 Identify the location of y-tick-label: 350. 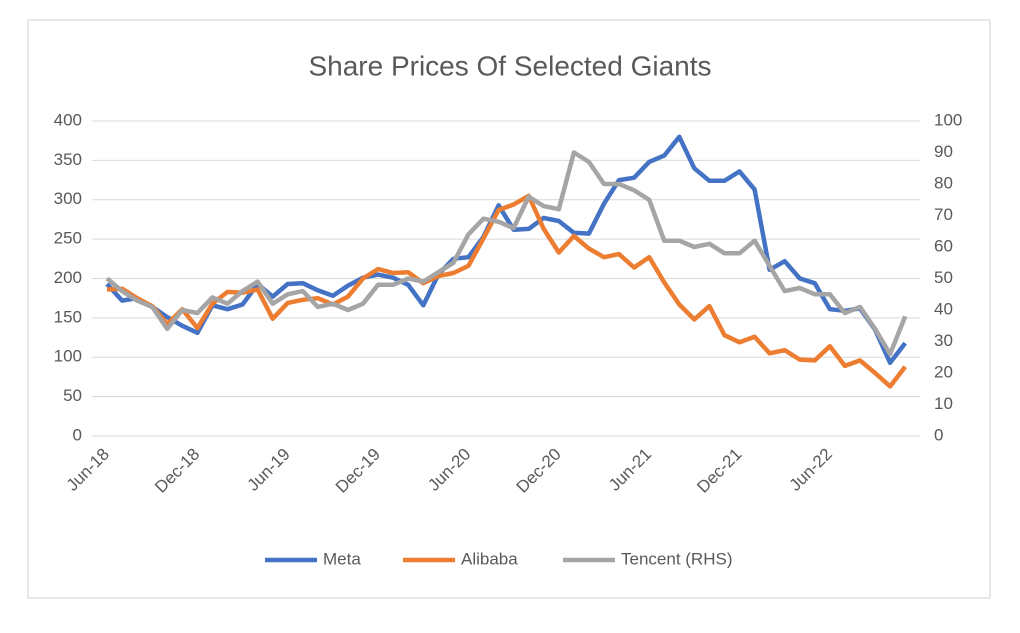
(68, 159).